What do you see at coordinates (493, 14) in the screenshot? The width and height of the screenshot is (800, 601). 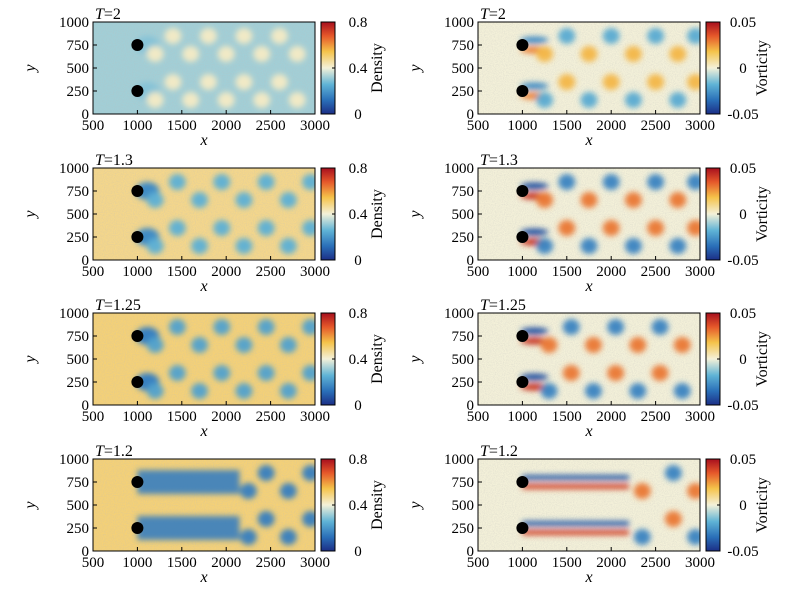 I see `panel-title: T=2` at bounding box center [493, 14].